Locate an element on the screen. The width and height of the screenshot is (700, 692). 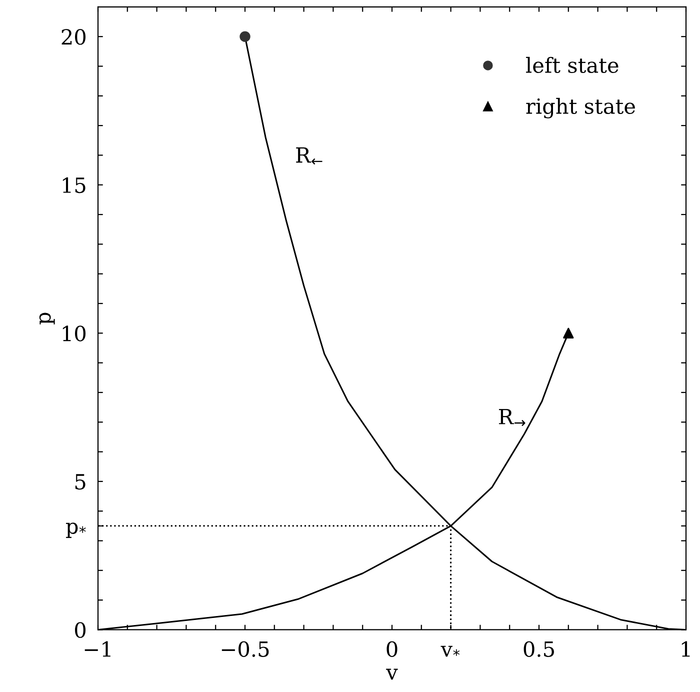
y-tick-label: 5 is located at coordinates (80, 482).